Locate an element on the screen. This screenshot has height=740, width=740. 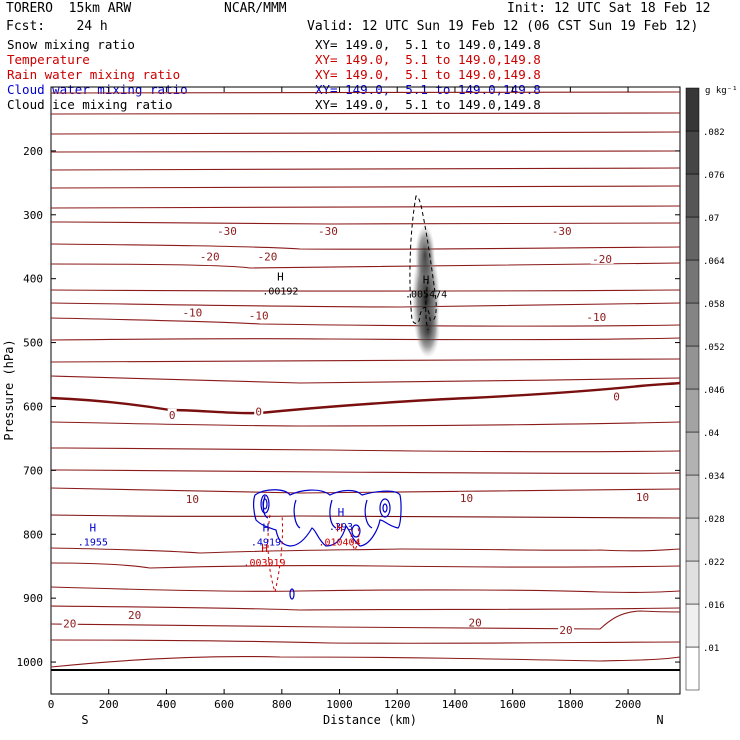
y-tick-label: 400 is located at coordinates (33, 279).